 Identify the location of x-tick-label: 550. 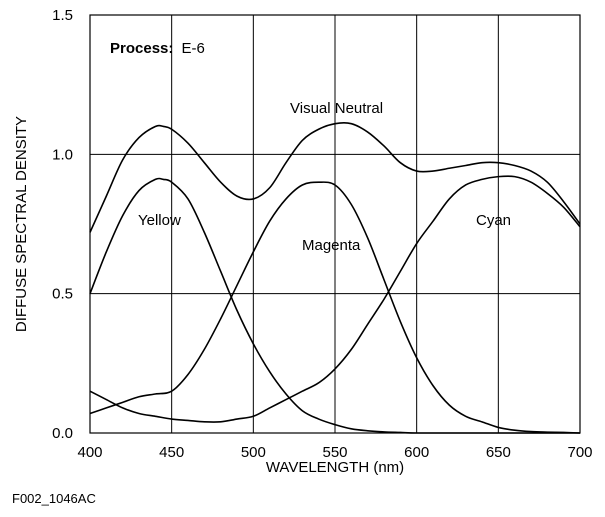
(334, 452).